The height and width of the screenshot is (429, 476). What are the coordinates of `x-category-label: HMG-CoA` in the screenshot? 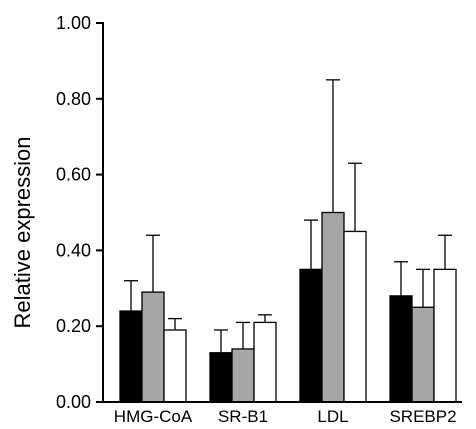 It's located at (153, 416).